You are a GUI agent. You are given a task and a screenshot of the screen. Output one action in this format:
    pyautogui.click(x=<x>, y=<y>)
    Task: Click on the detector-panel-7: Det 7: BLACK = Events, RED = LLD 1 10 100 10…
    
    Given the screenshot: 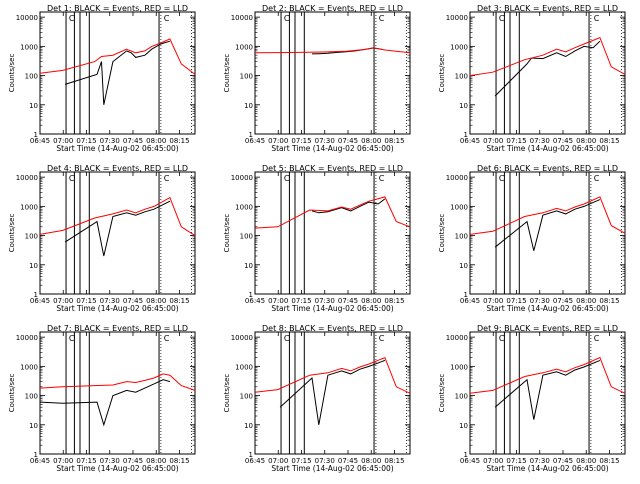 What is the action you would take?
    pyautogui.click(x=102, y=398)
    